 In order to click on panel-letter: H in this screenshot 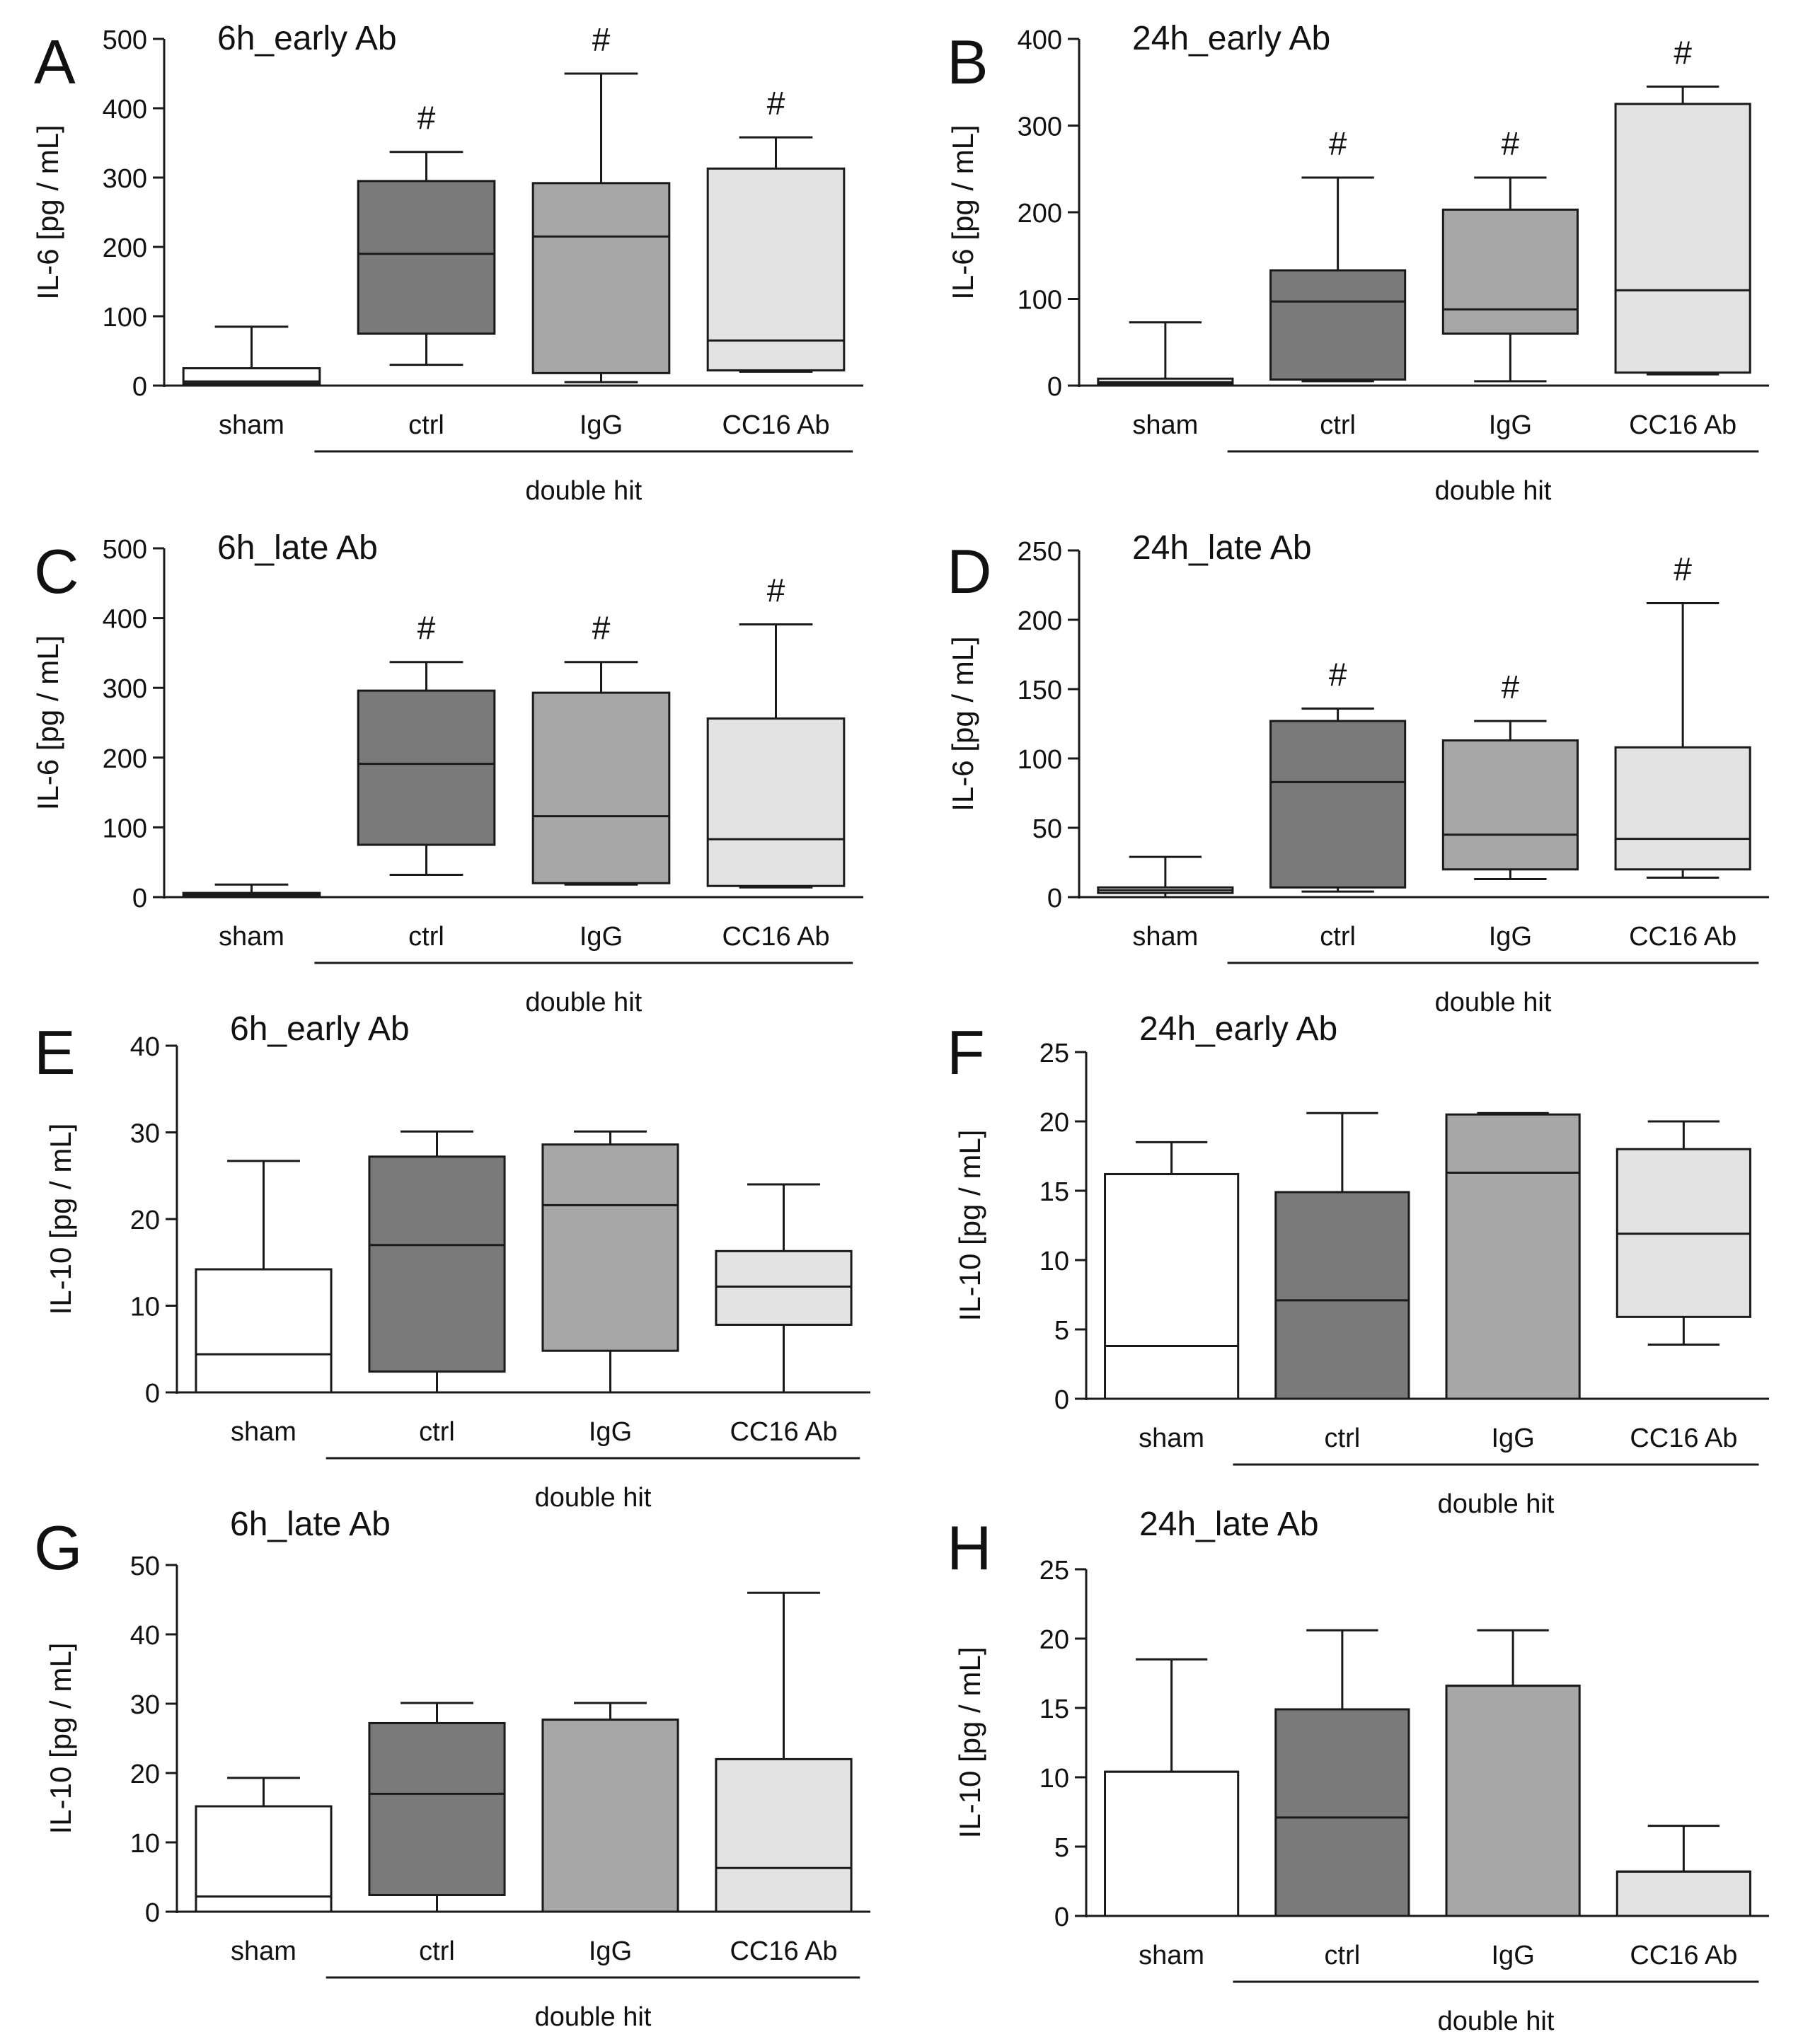, I will do `click(970, 1548)`.